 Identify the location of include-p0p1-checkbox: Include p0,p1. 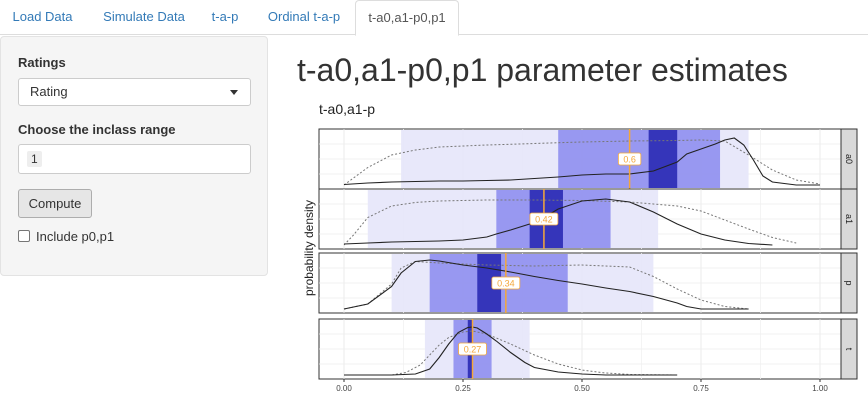
(66, 236).